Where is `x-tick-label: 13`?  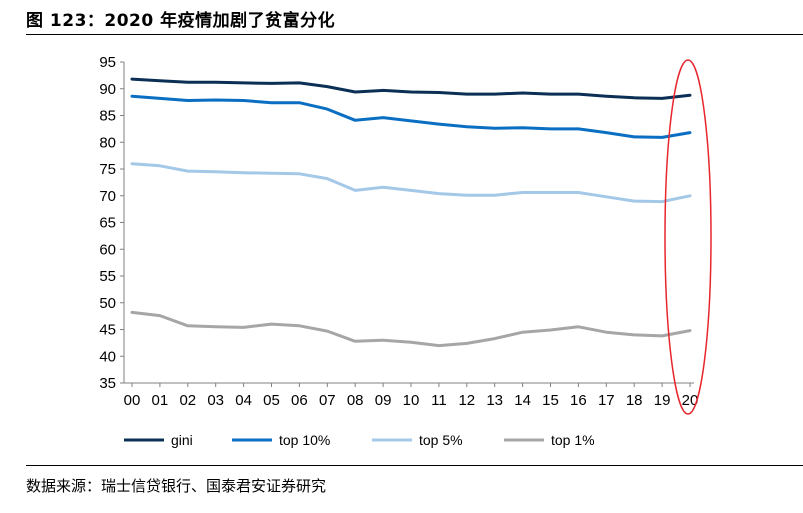
x-tick-label: 13 is located at coordinates (494, 400).